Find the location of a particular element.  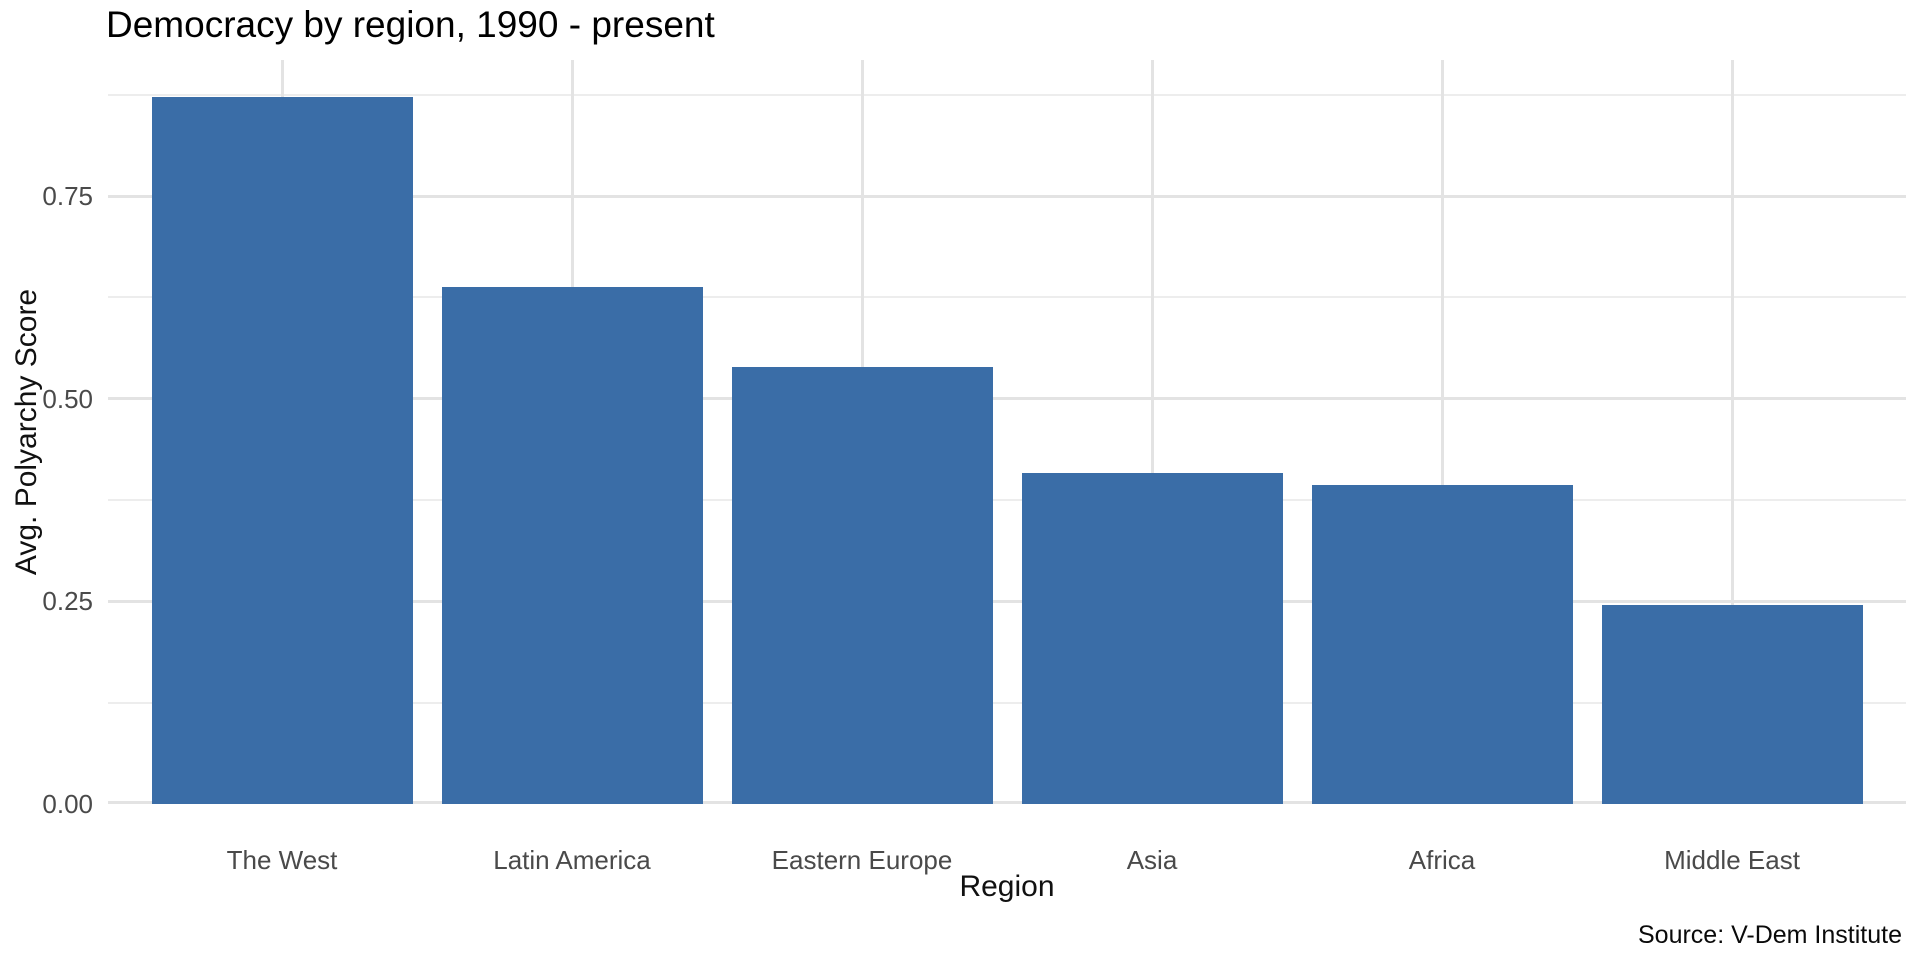

gridline-category-africa is located at coordinates (1442, 432).